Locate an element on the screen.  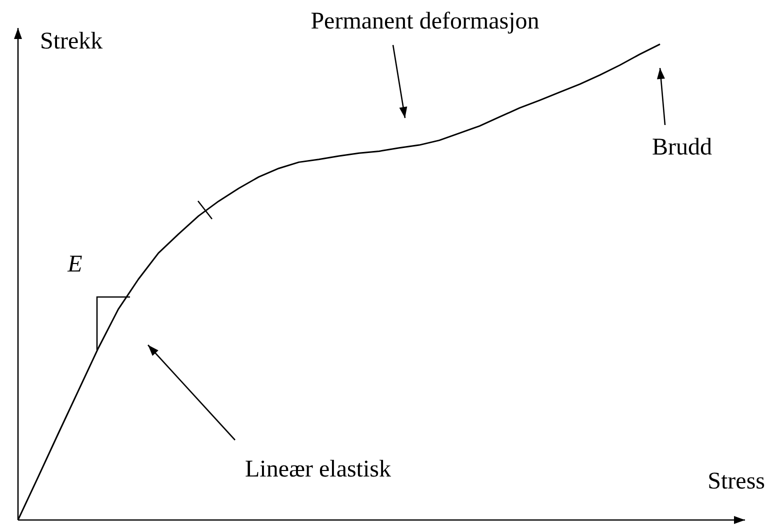
text: Permanent deformasjon is located at coordinates (425, 21).